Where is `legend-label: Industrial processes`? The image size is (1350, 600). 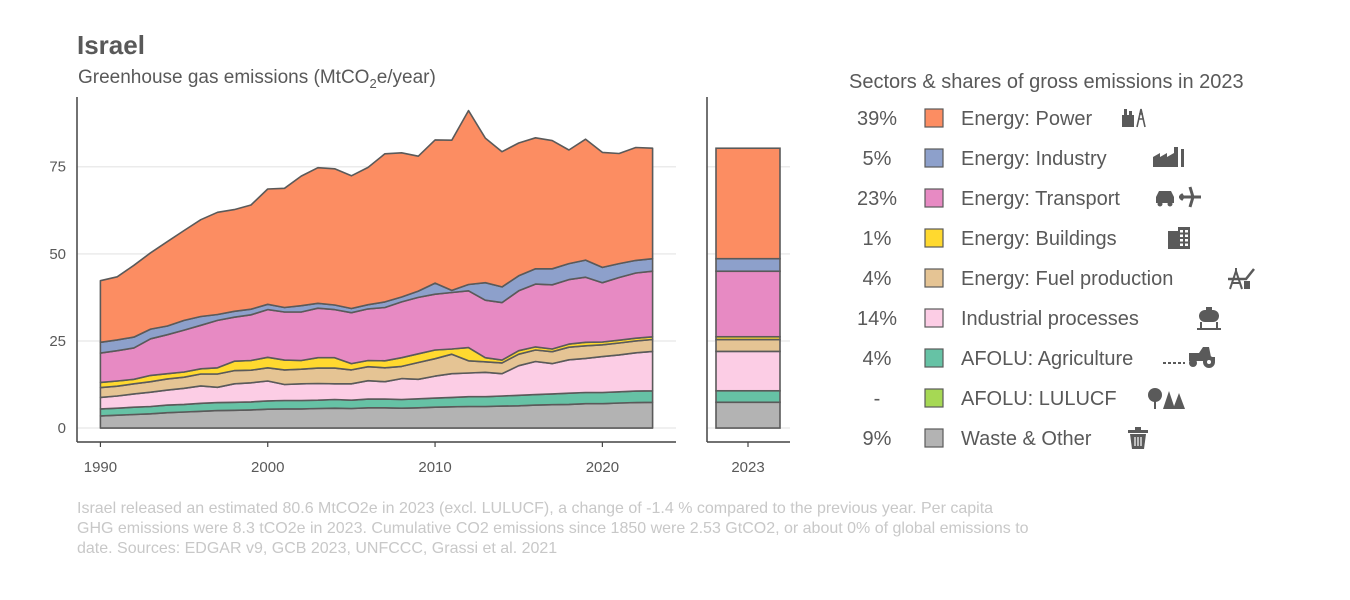
legend-label: Industrial processes is located at coordinates (1050, 319).